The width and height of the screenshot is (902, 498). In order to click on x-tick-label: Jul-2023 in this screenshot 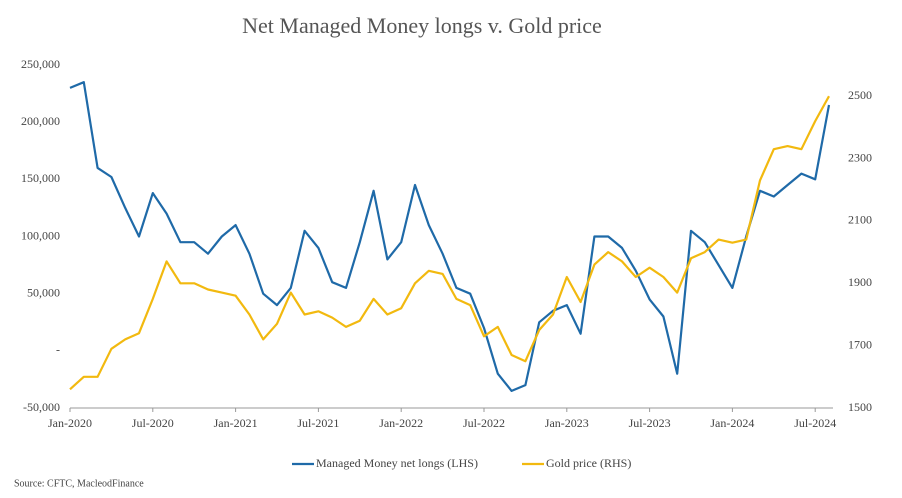, I will do `click(650, 423)`.